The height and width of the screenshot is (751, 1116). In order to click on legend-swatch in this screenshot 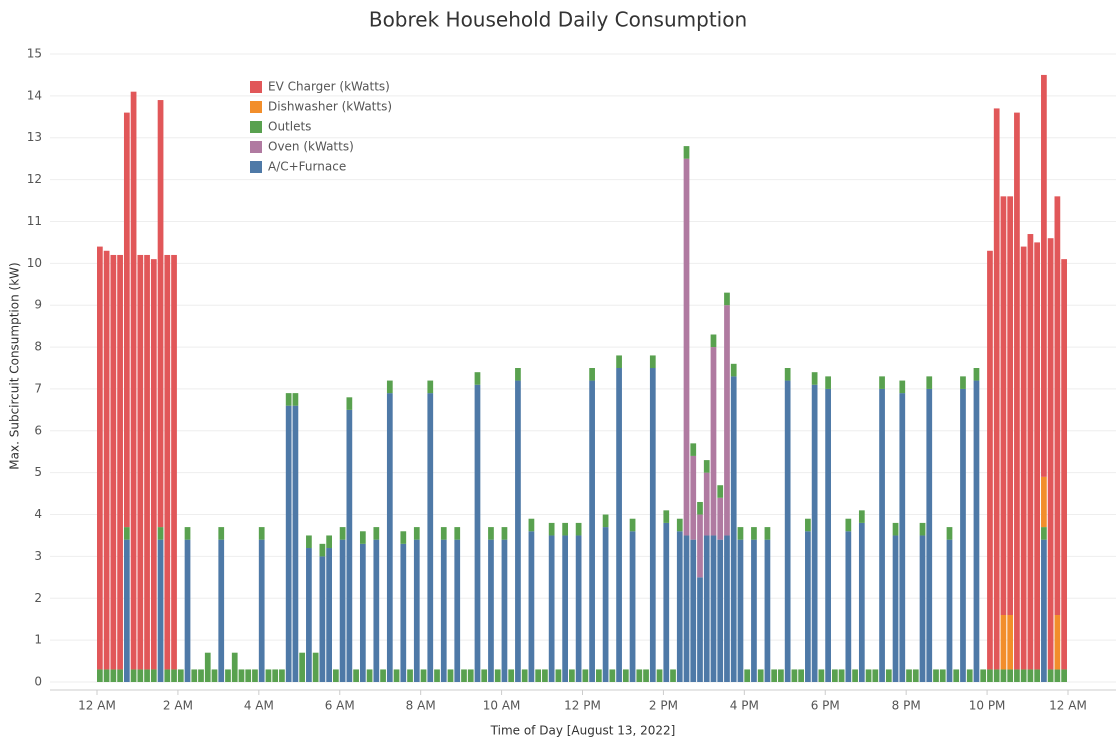, I will do `click(256, 107)`.